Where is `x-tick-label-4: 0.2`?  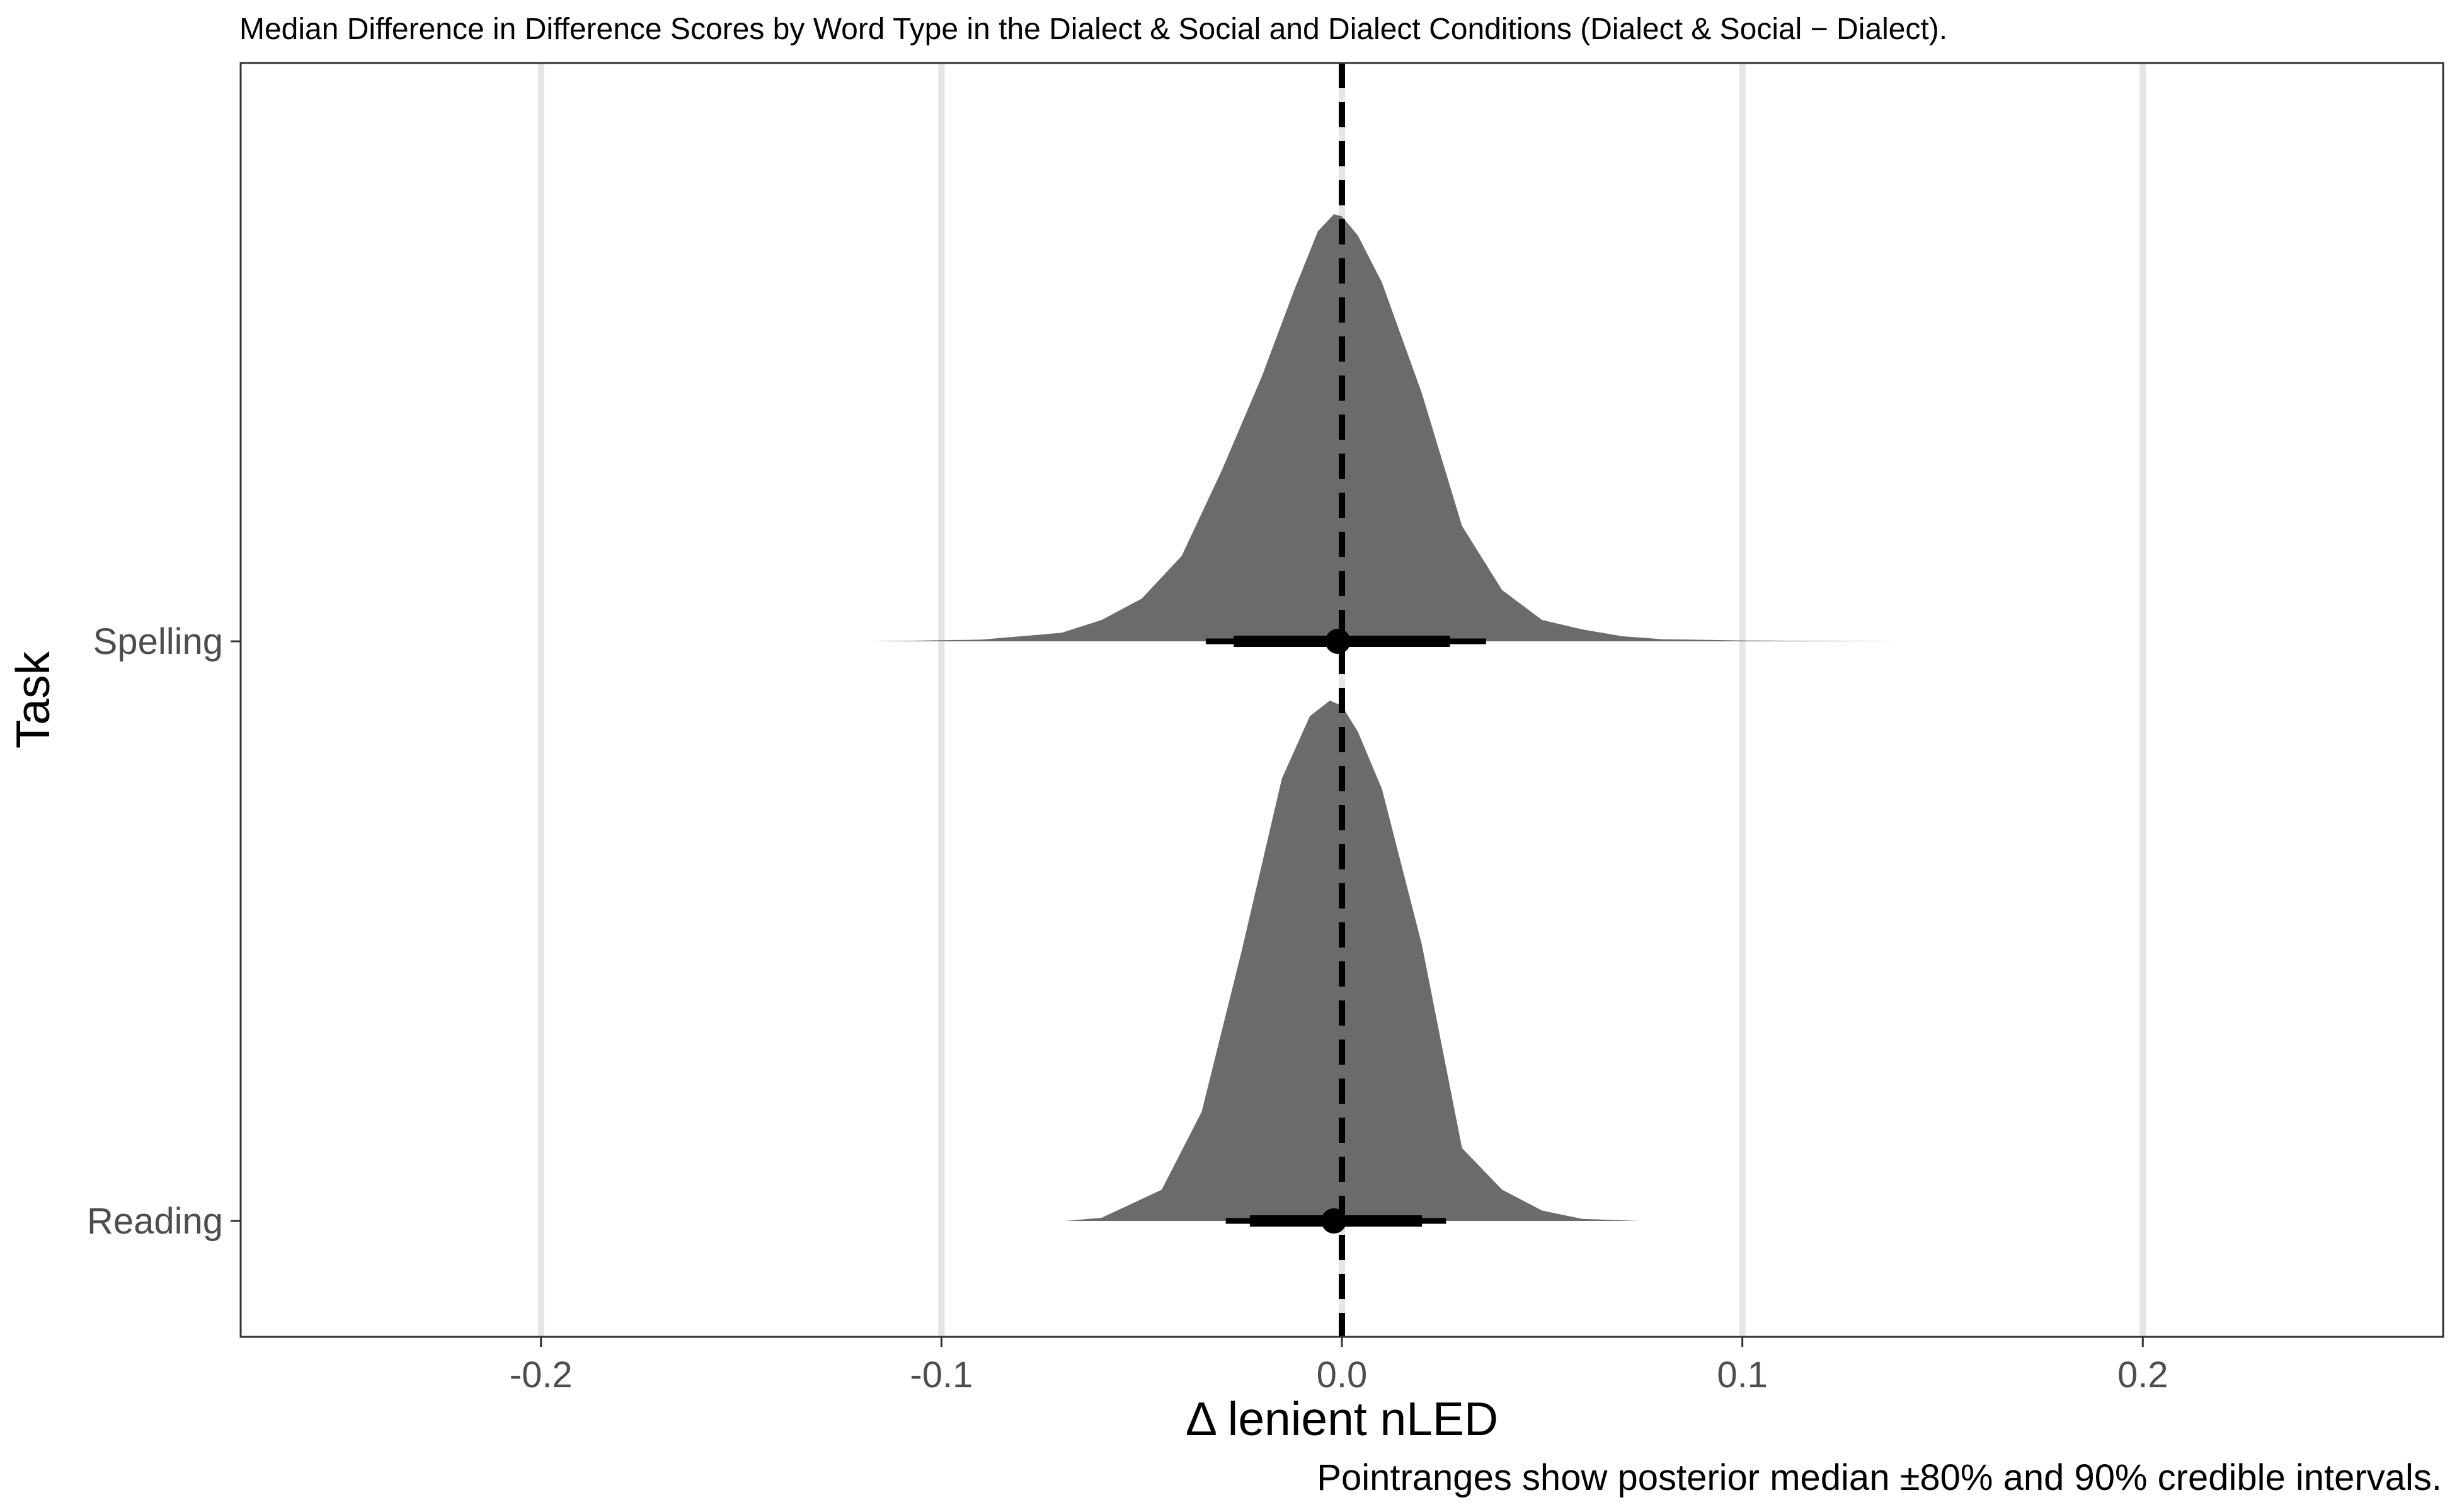
x-tick-label-4: 0.2 is located at coordinates (2142, 1374).